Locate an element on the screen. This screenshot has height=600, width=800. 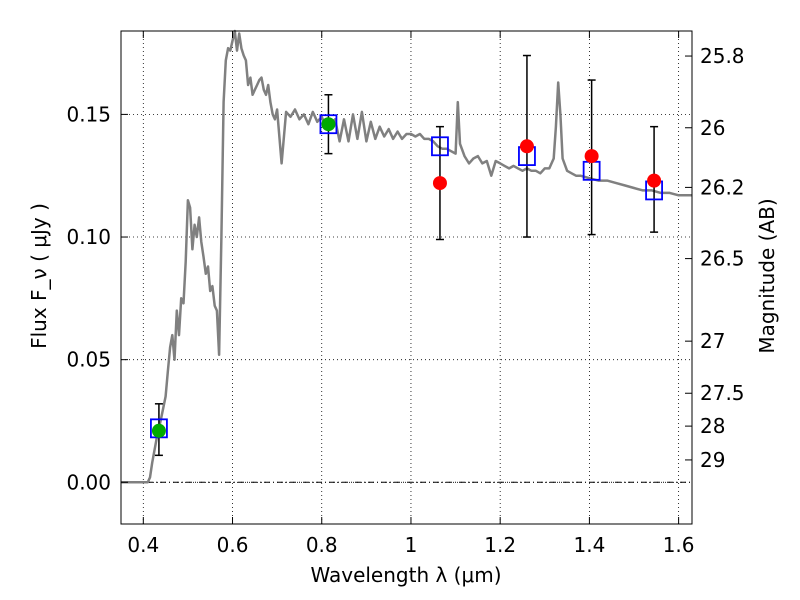
y-tick-label-0: 0.00 is located at coordinates (88, 482).